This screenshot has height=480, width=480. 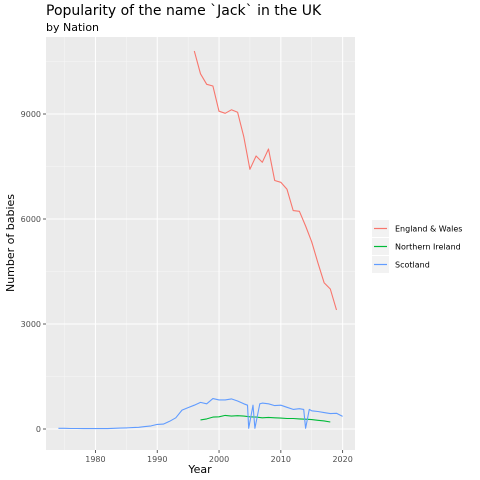 What do you see at coordinates (428, 247) in the screenshot?
I see `legend-label: Northern Ireland` at bounding box center [428, 247].